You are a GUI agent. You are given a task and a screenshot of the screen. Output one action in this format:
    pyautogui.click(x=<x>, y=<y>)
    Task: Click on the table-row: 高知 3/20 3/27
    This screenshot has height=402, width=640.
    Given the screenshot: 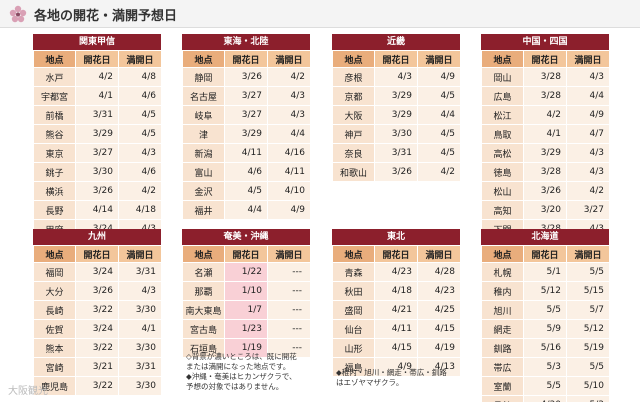 What is the action you would take?
    pyautogui.click(x=545, y=210)
    